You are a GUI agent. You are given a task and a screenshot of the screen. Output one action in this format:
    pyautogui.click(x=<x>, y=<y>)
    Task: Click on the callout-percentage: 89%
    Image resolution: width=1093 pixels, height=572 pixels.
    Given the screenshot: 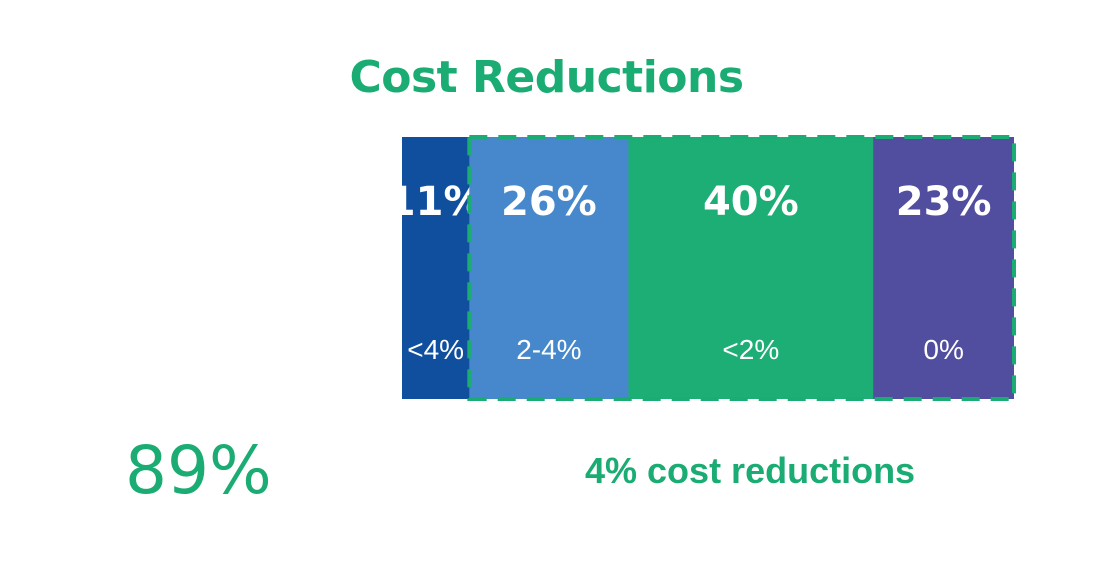 What is the action you would take?
    pyautogui.click(x=198, y=470)
    